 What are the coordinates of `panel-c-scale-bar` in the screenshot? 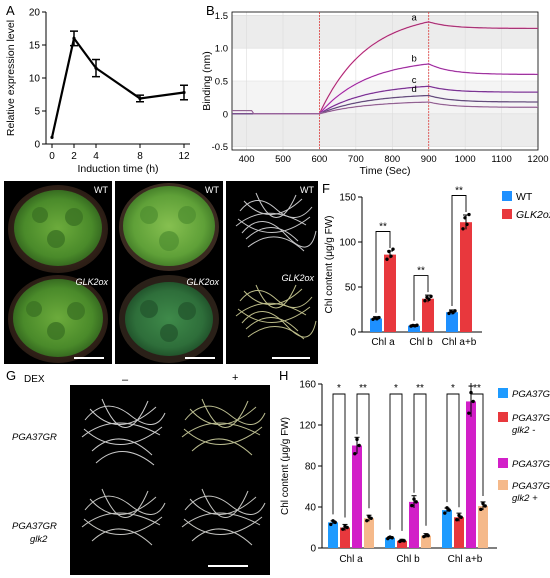 It's located at (89, 358).